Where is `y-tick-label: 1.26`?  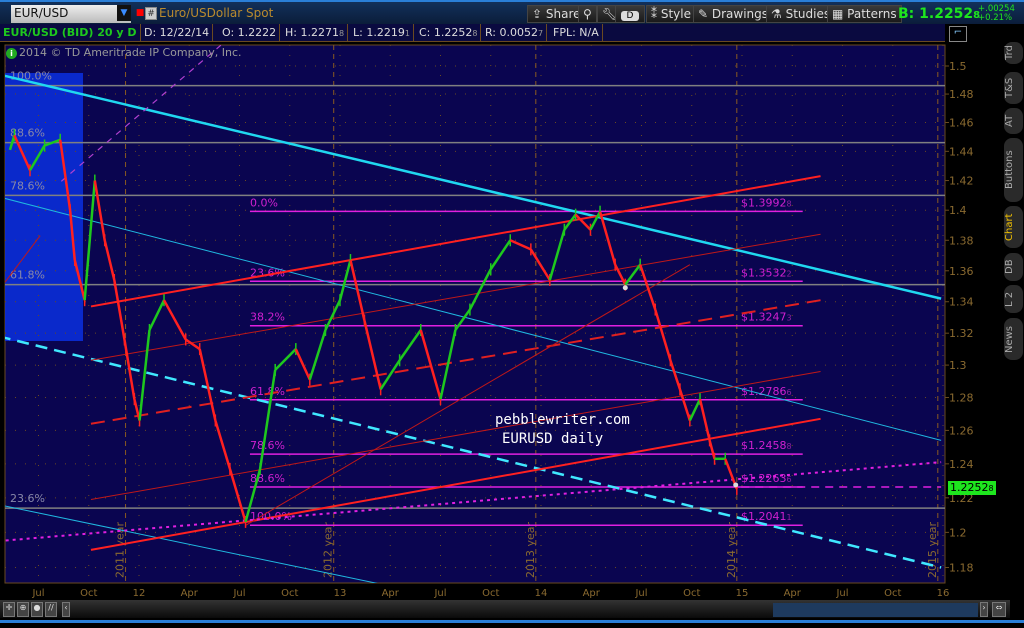 y-tick-label: 1.26 is located at coordinates (961, 430).